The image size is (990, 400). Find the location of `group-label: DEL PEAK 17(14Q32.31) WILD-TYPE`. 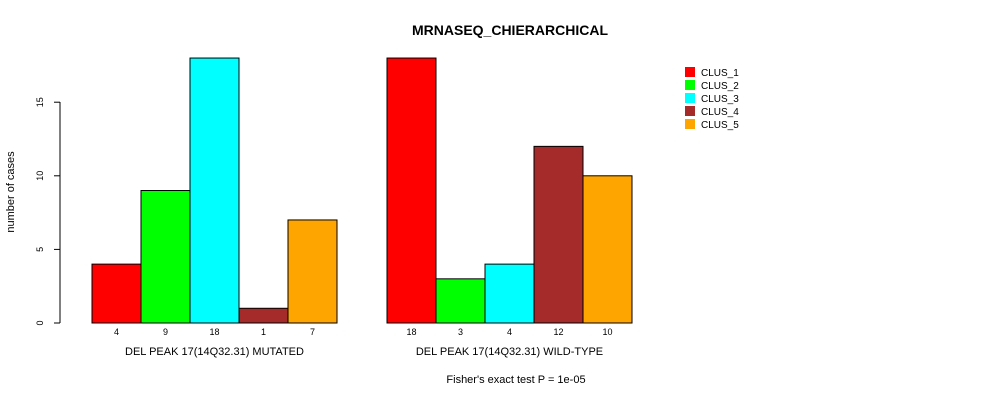

group-label: DEL PEAK 17(14Q32.31) WILD-TYPE is located at coordinates (509, 352).